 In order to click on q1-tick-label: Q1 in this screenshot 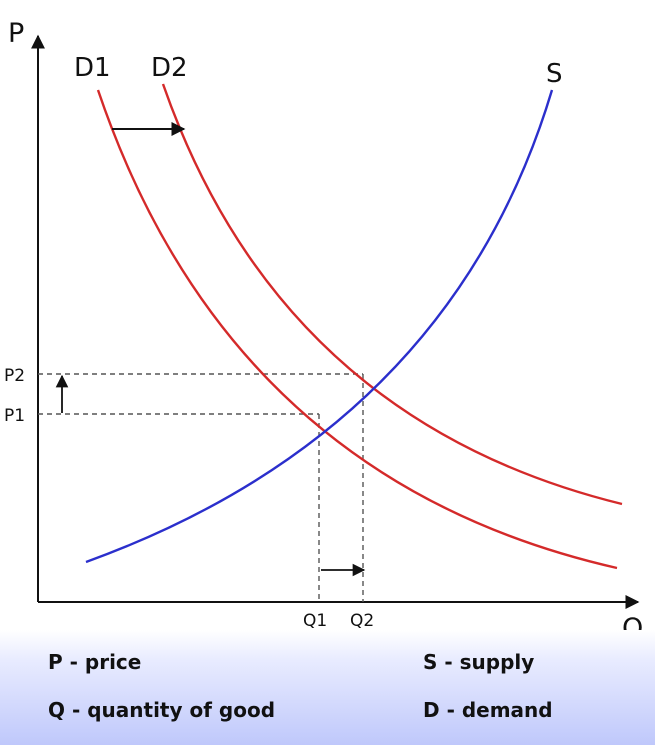, I will do `click(315, 621)`.